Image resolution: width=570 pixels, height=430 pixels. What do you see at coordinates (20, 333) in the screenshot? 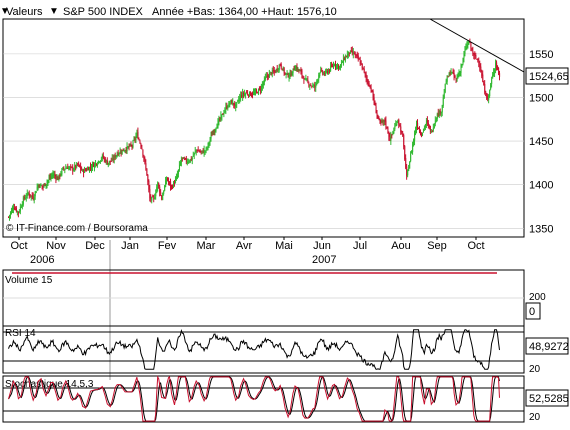
I see `rsi-panel-title: RSI 14` at bounding box center [20, 333].